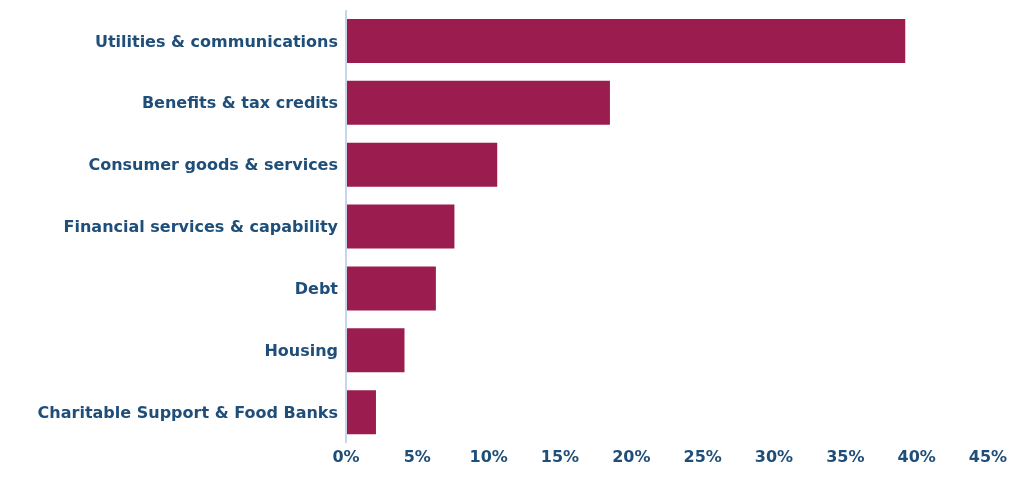  Describe the element at coordinates (239, 103) in the screenshot. I see `y-tick-label: Benefits & tax credits` at that location.